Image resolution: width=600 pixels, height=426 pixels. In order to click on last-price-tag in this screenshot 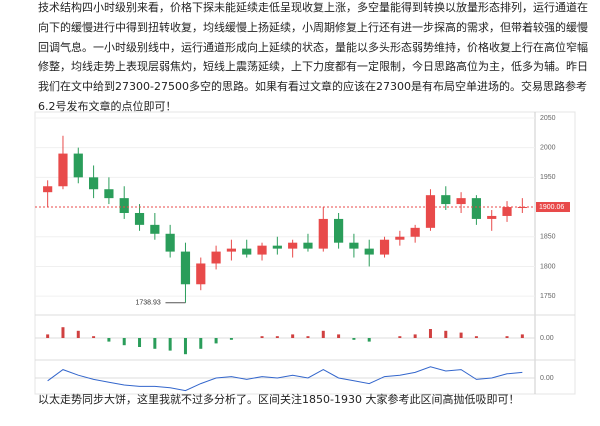, I will do `click(553, 207)`.